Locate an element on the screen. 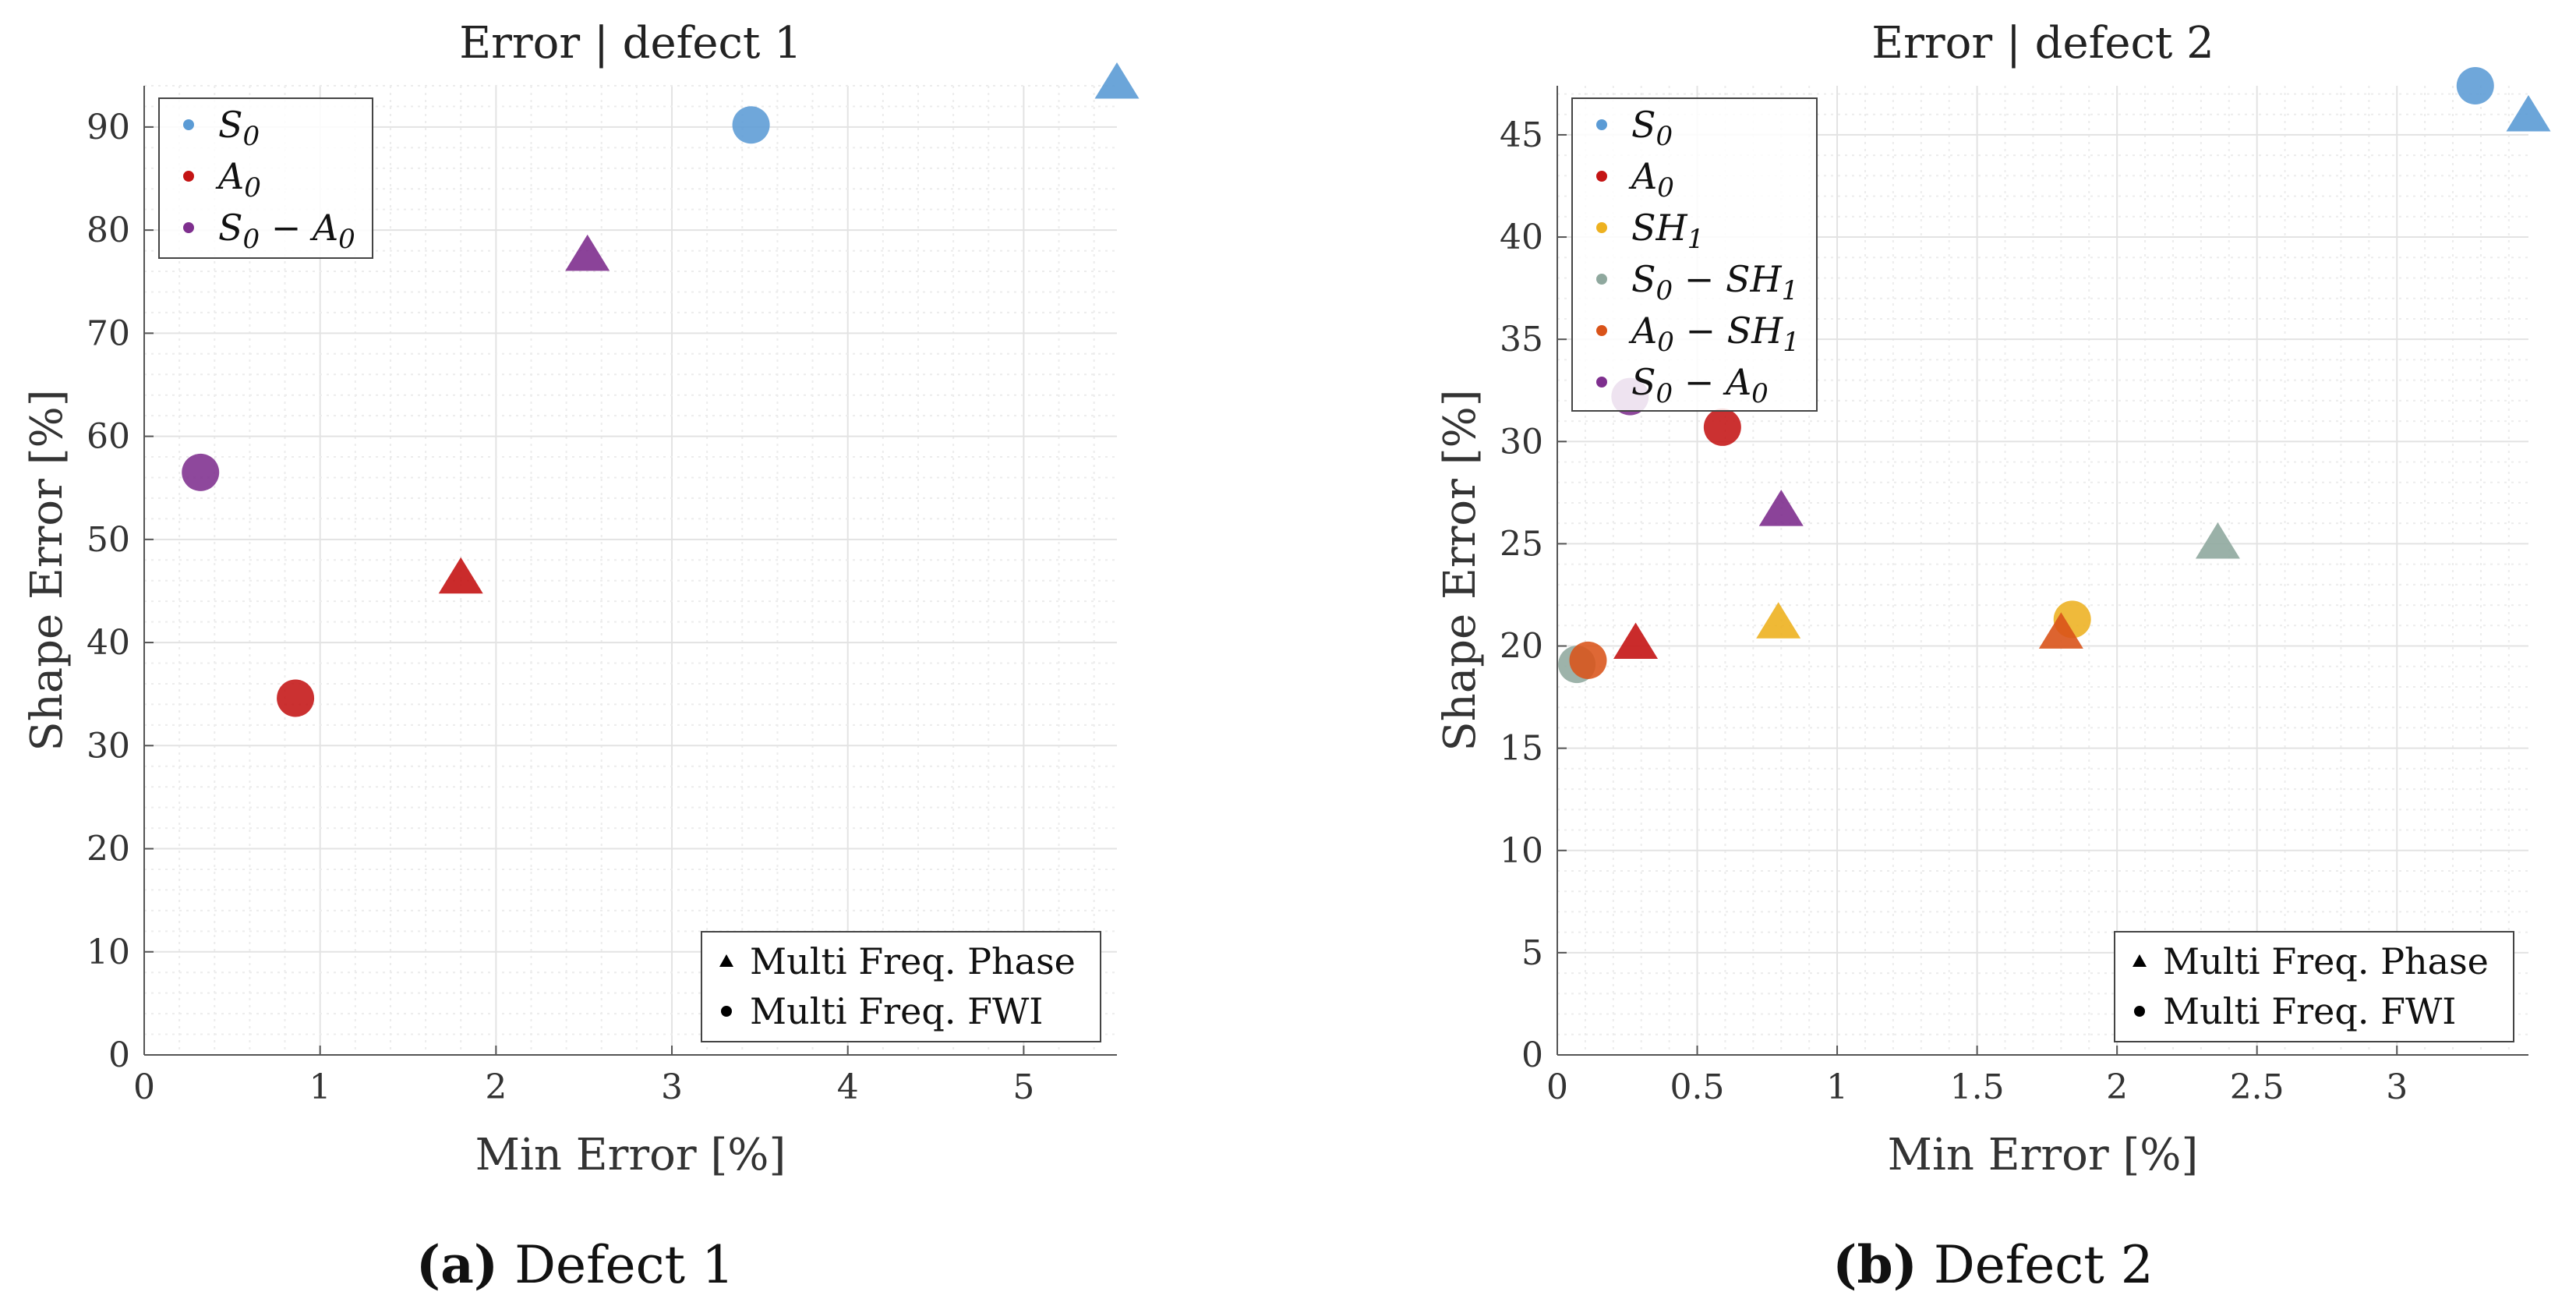 The height and width of the screenshot is (1313, 2576). y-tick-label: 15 is located at coordinates (1521, 749).